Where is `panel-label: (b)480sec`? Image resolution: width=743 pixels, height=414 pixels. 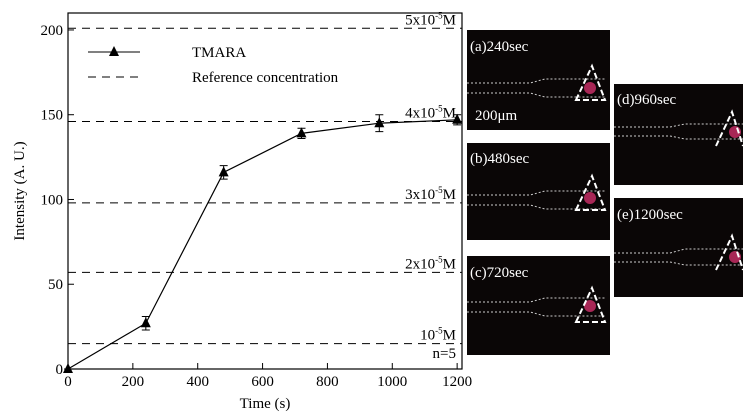 panel-label: (b)480sec is located at coordinates (499, 159).